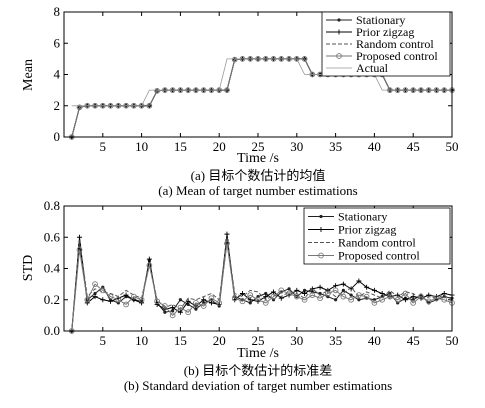 The width and height of the screenshot is (485, 408). Describe the element at coordinates (258, 158) in the screenshot. I see `mean-x-axis-label: Time /s` at that location.